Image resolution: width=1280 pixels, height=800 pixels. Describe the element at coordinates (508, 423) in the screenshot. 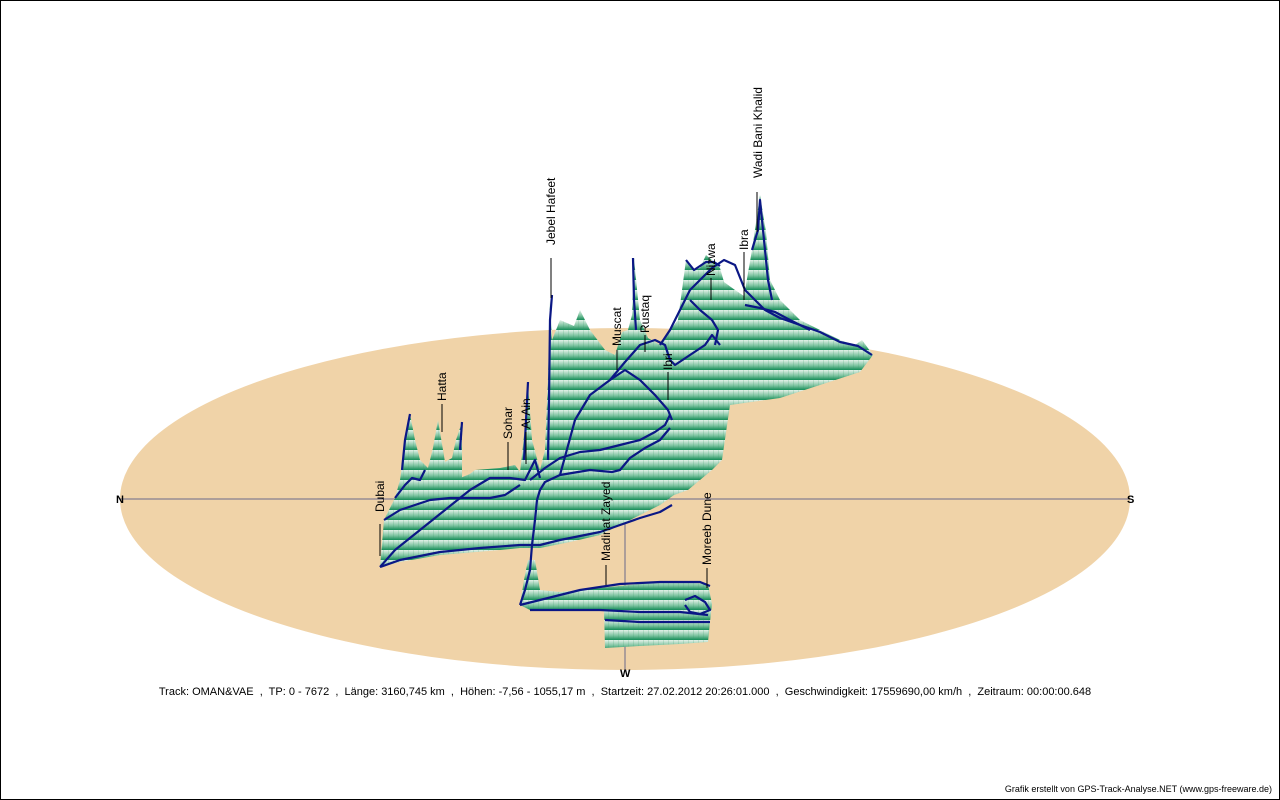

I see `place-label: Sohar` at that location.